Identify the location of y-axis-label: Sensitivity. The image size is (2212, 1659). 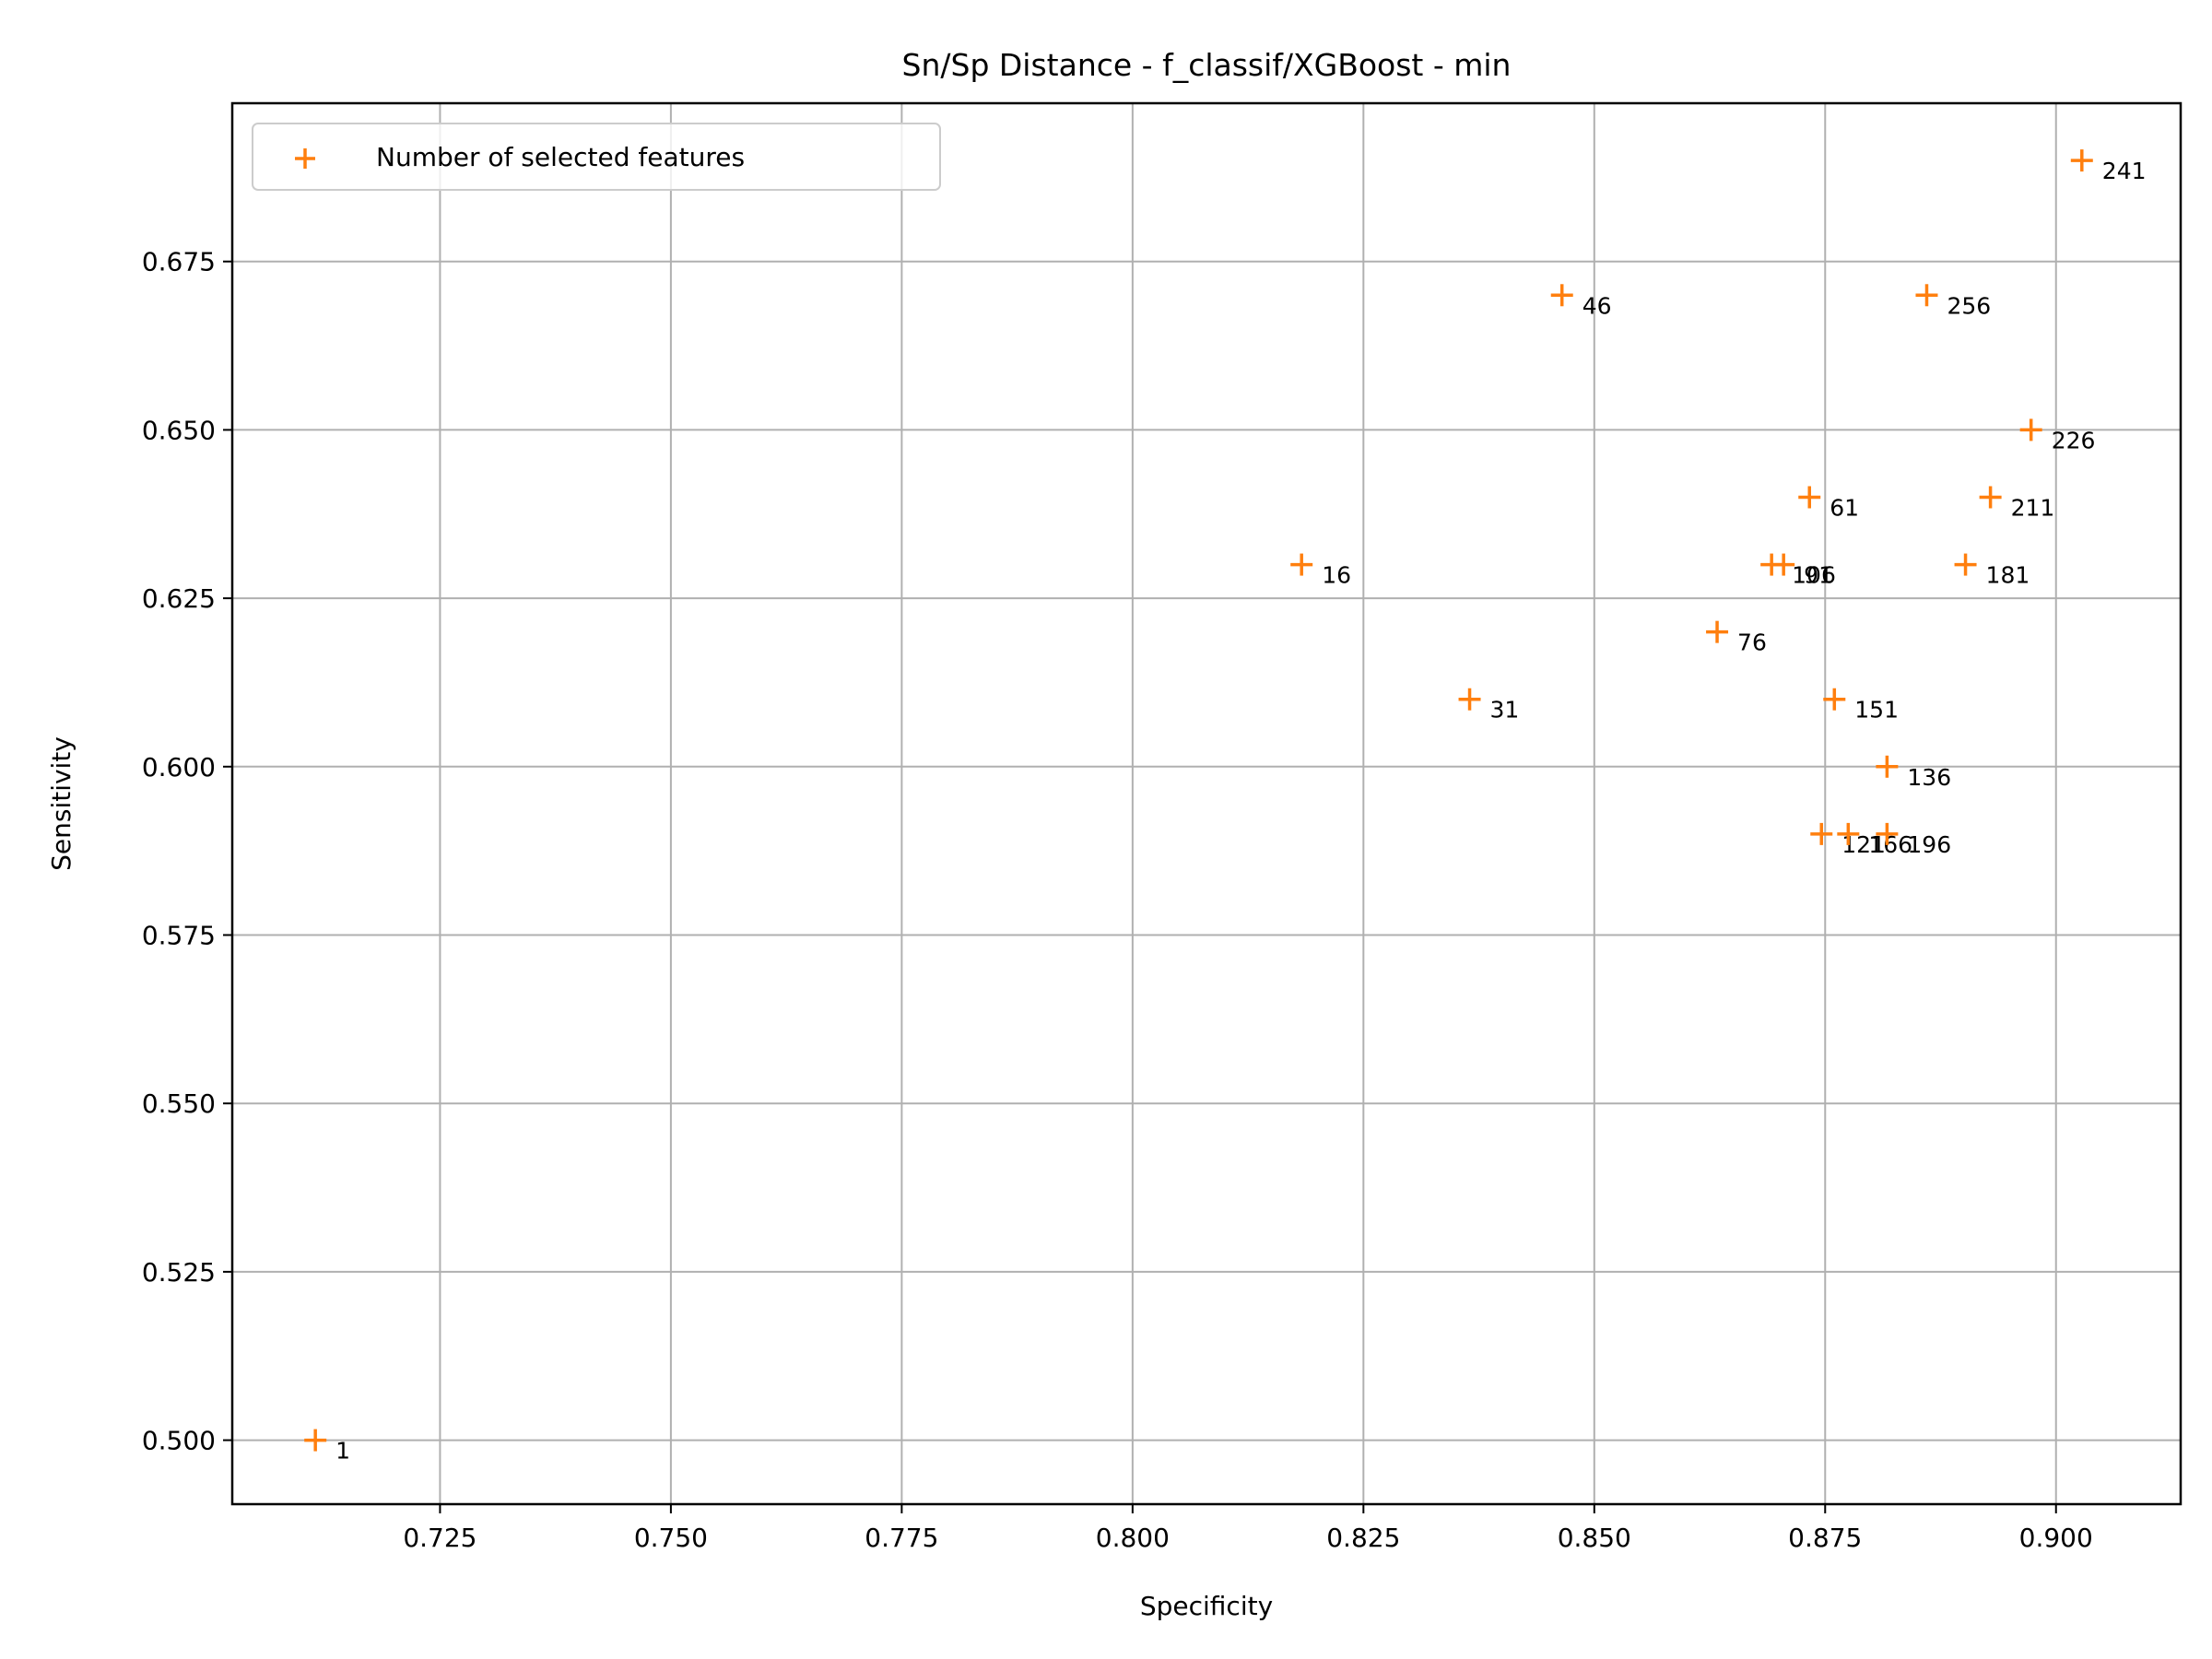
(61, 803).